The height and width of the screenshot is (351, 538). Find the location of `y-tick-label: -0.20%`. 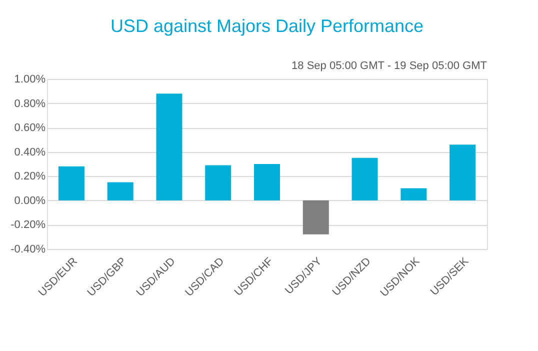

y-tick-label: -0.20% is located at coordinates (28, 225).